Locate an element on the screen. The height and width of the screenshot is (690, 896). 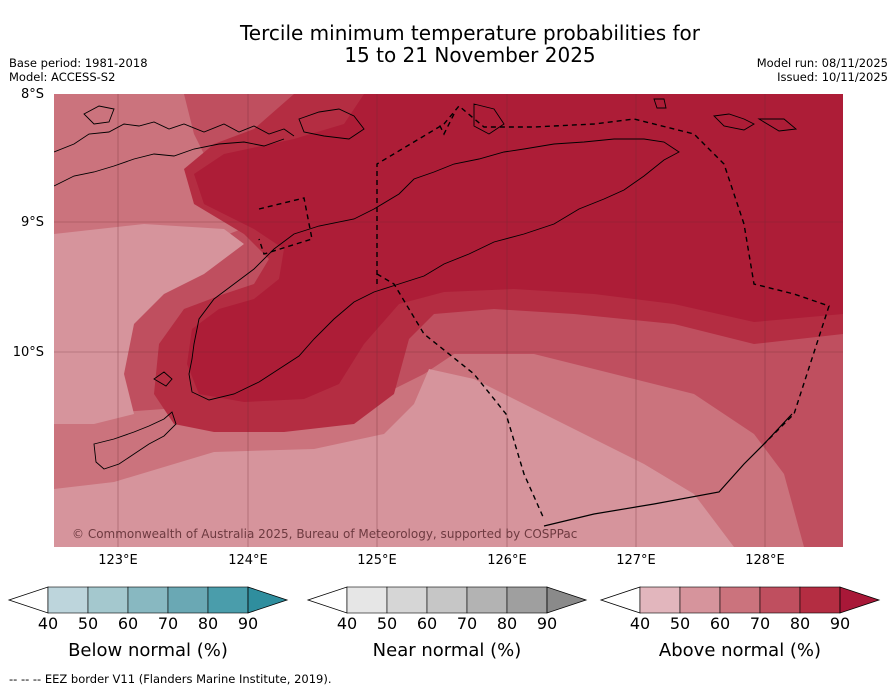
colorbar-above-high-arrow is located at coordinates (860, 600).